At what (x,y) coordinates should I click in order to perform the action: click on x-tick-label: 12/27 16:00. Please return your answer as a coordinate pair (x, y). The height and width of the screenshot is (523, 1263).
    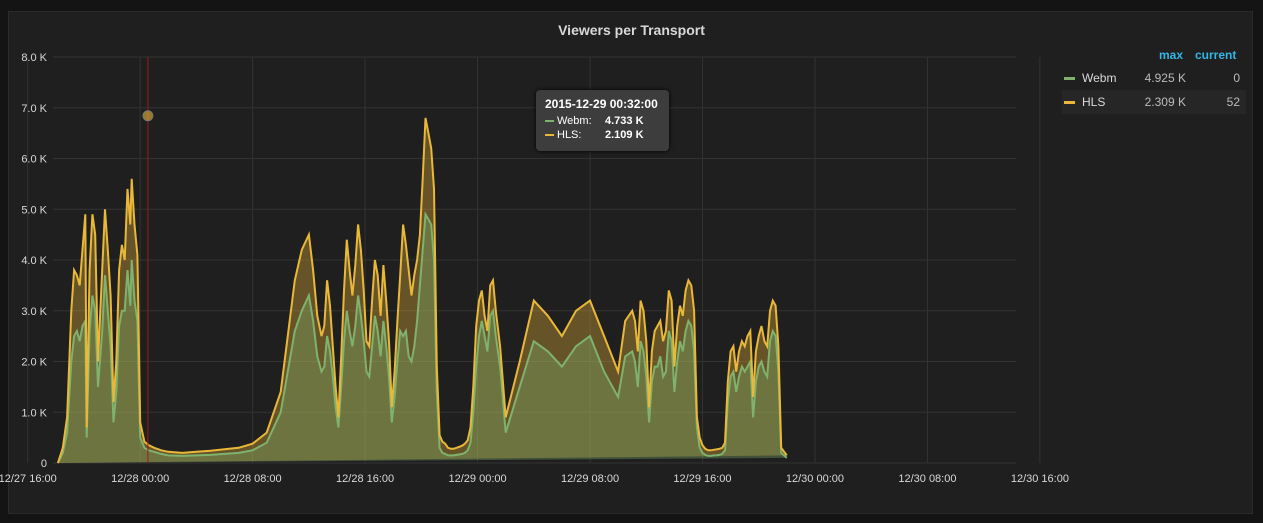
    Looking at the image, I should click on (28, 479).